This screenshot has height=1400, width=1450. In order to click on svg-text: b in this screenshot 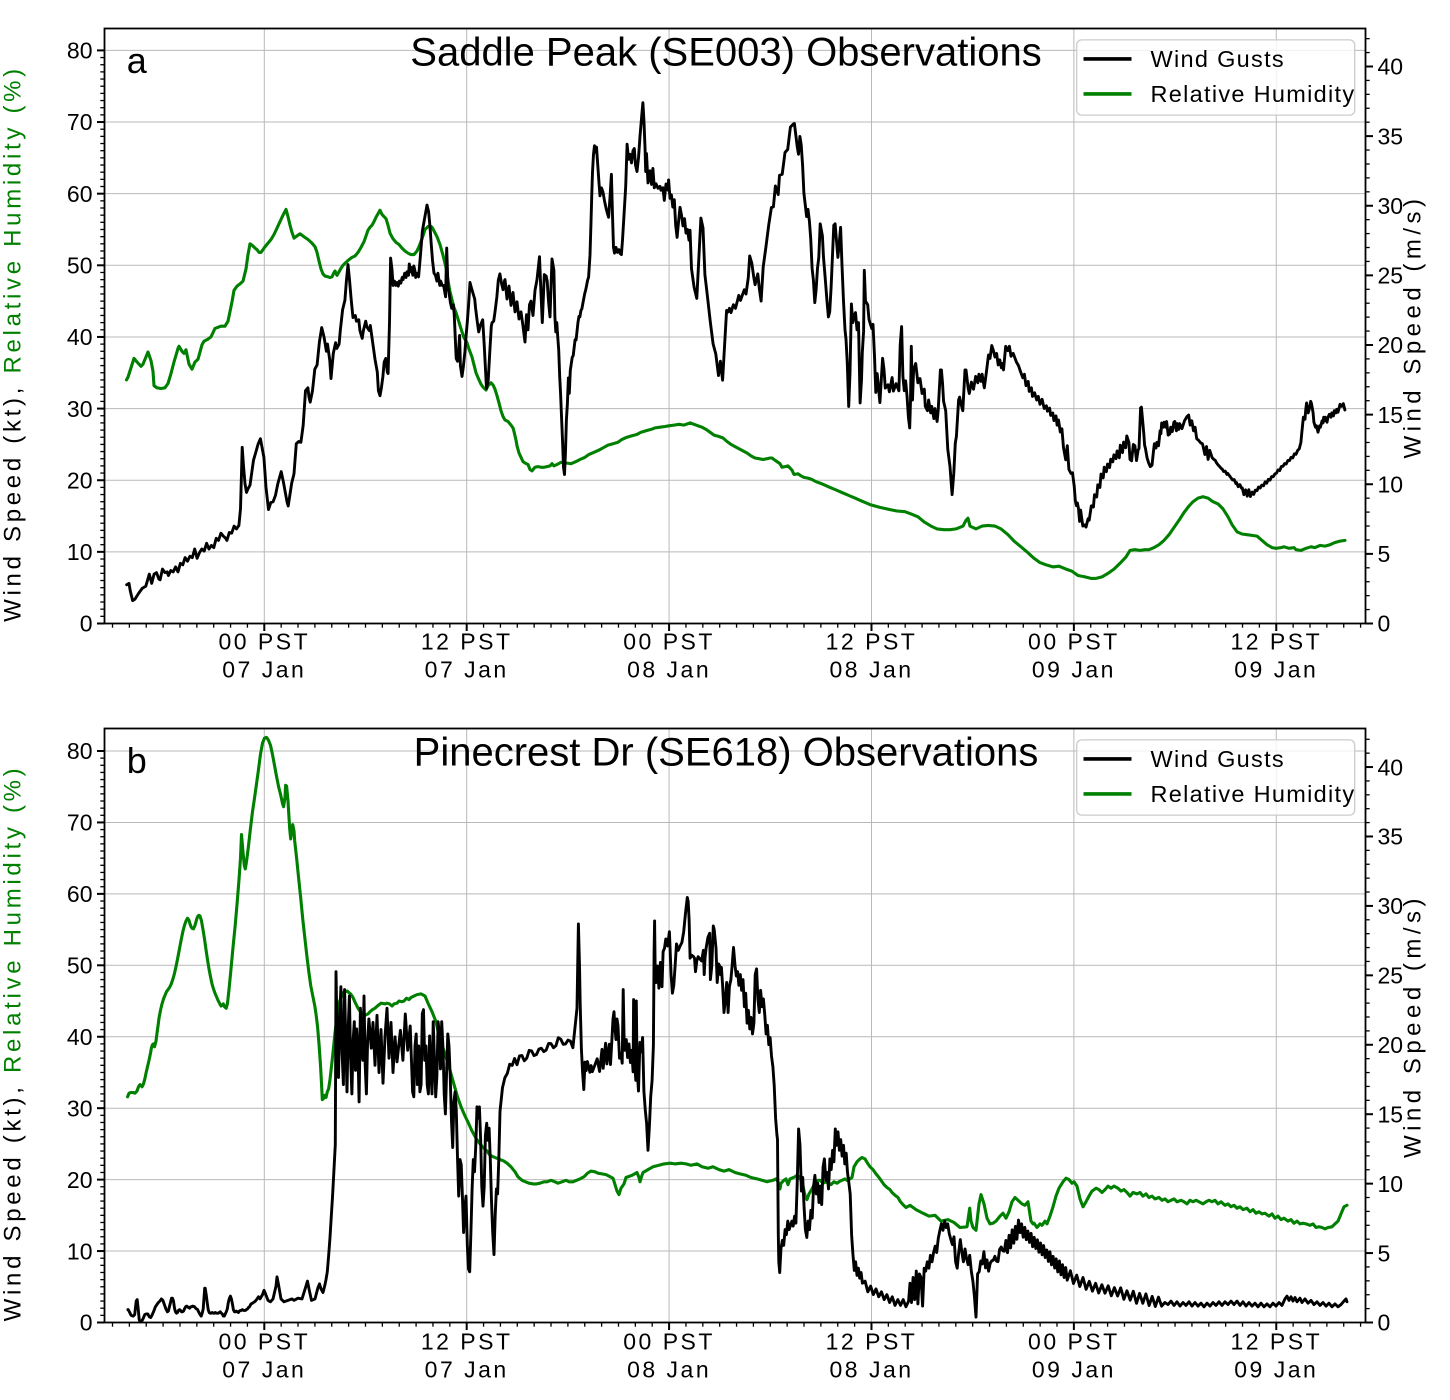, I will do `click(137, 760)`.